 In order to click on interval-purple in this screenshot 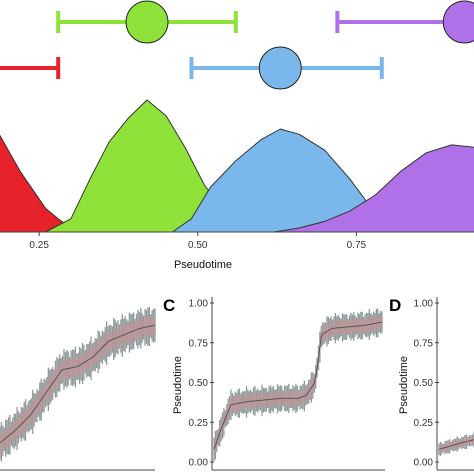, I will do `click(404, 22)`.